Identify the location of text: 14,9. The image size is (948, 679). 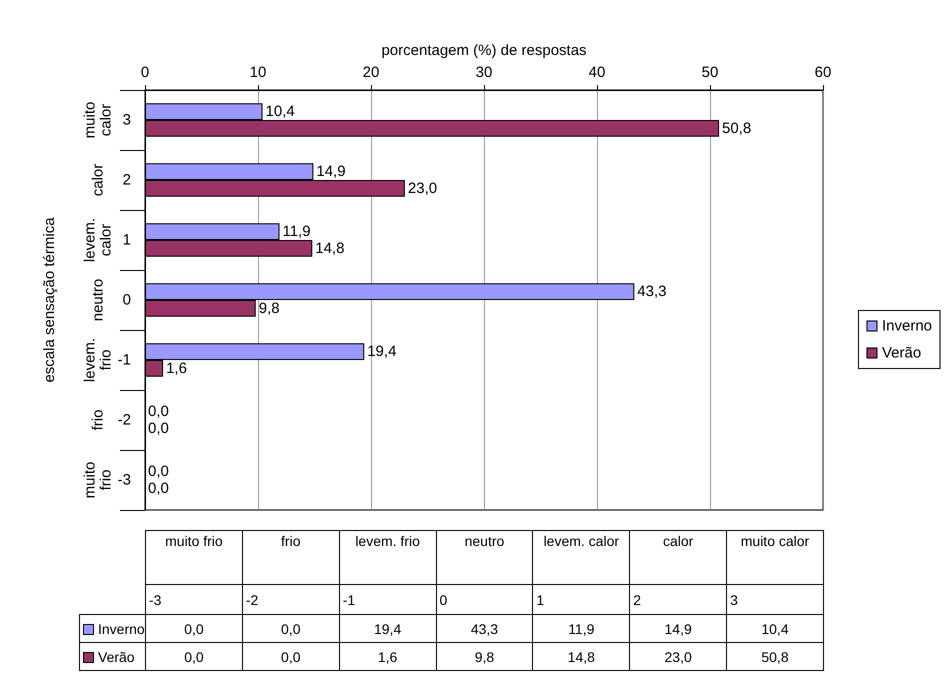
(678, 628).